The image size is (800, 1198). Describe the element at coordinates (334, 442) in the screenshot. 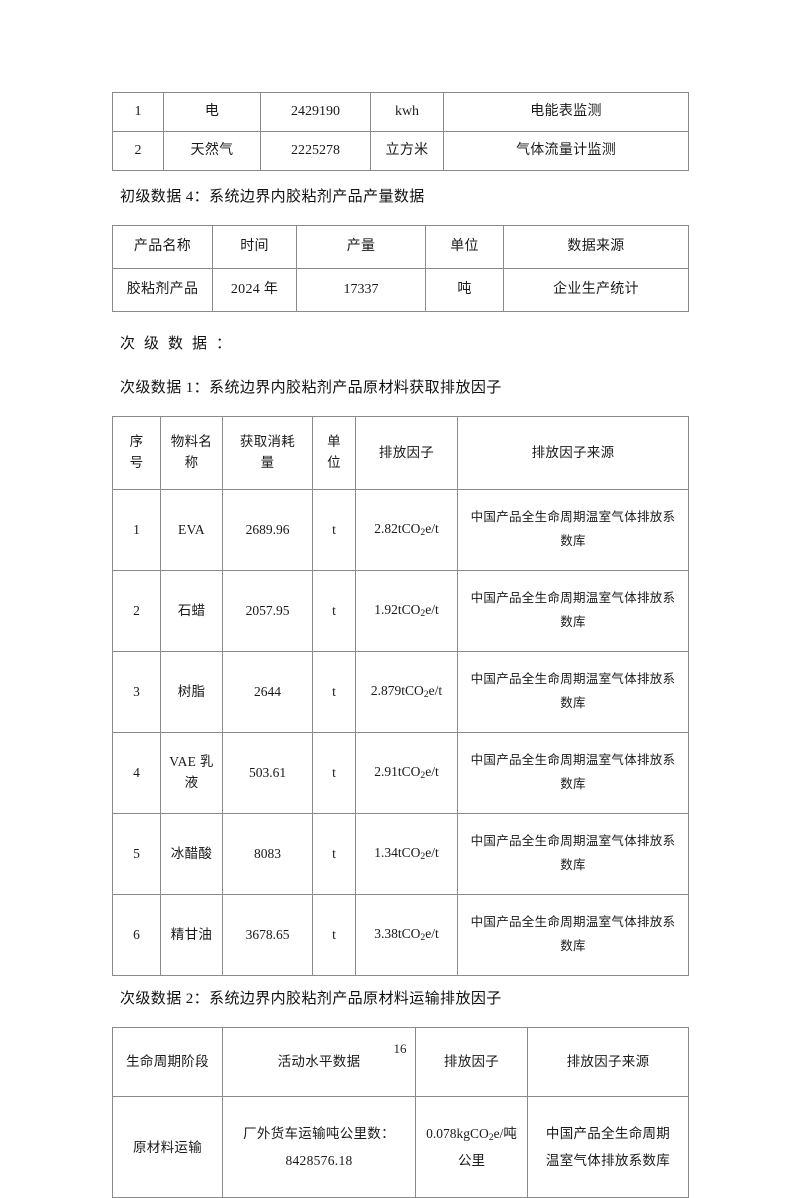

I see `hdr-line: 单` at that location.